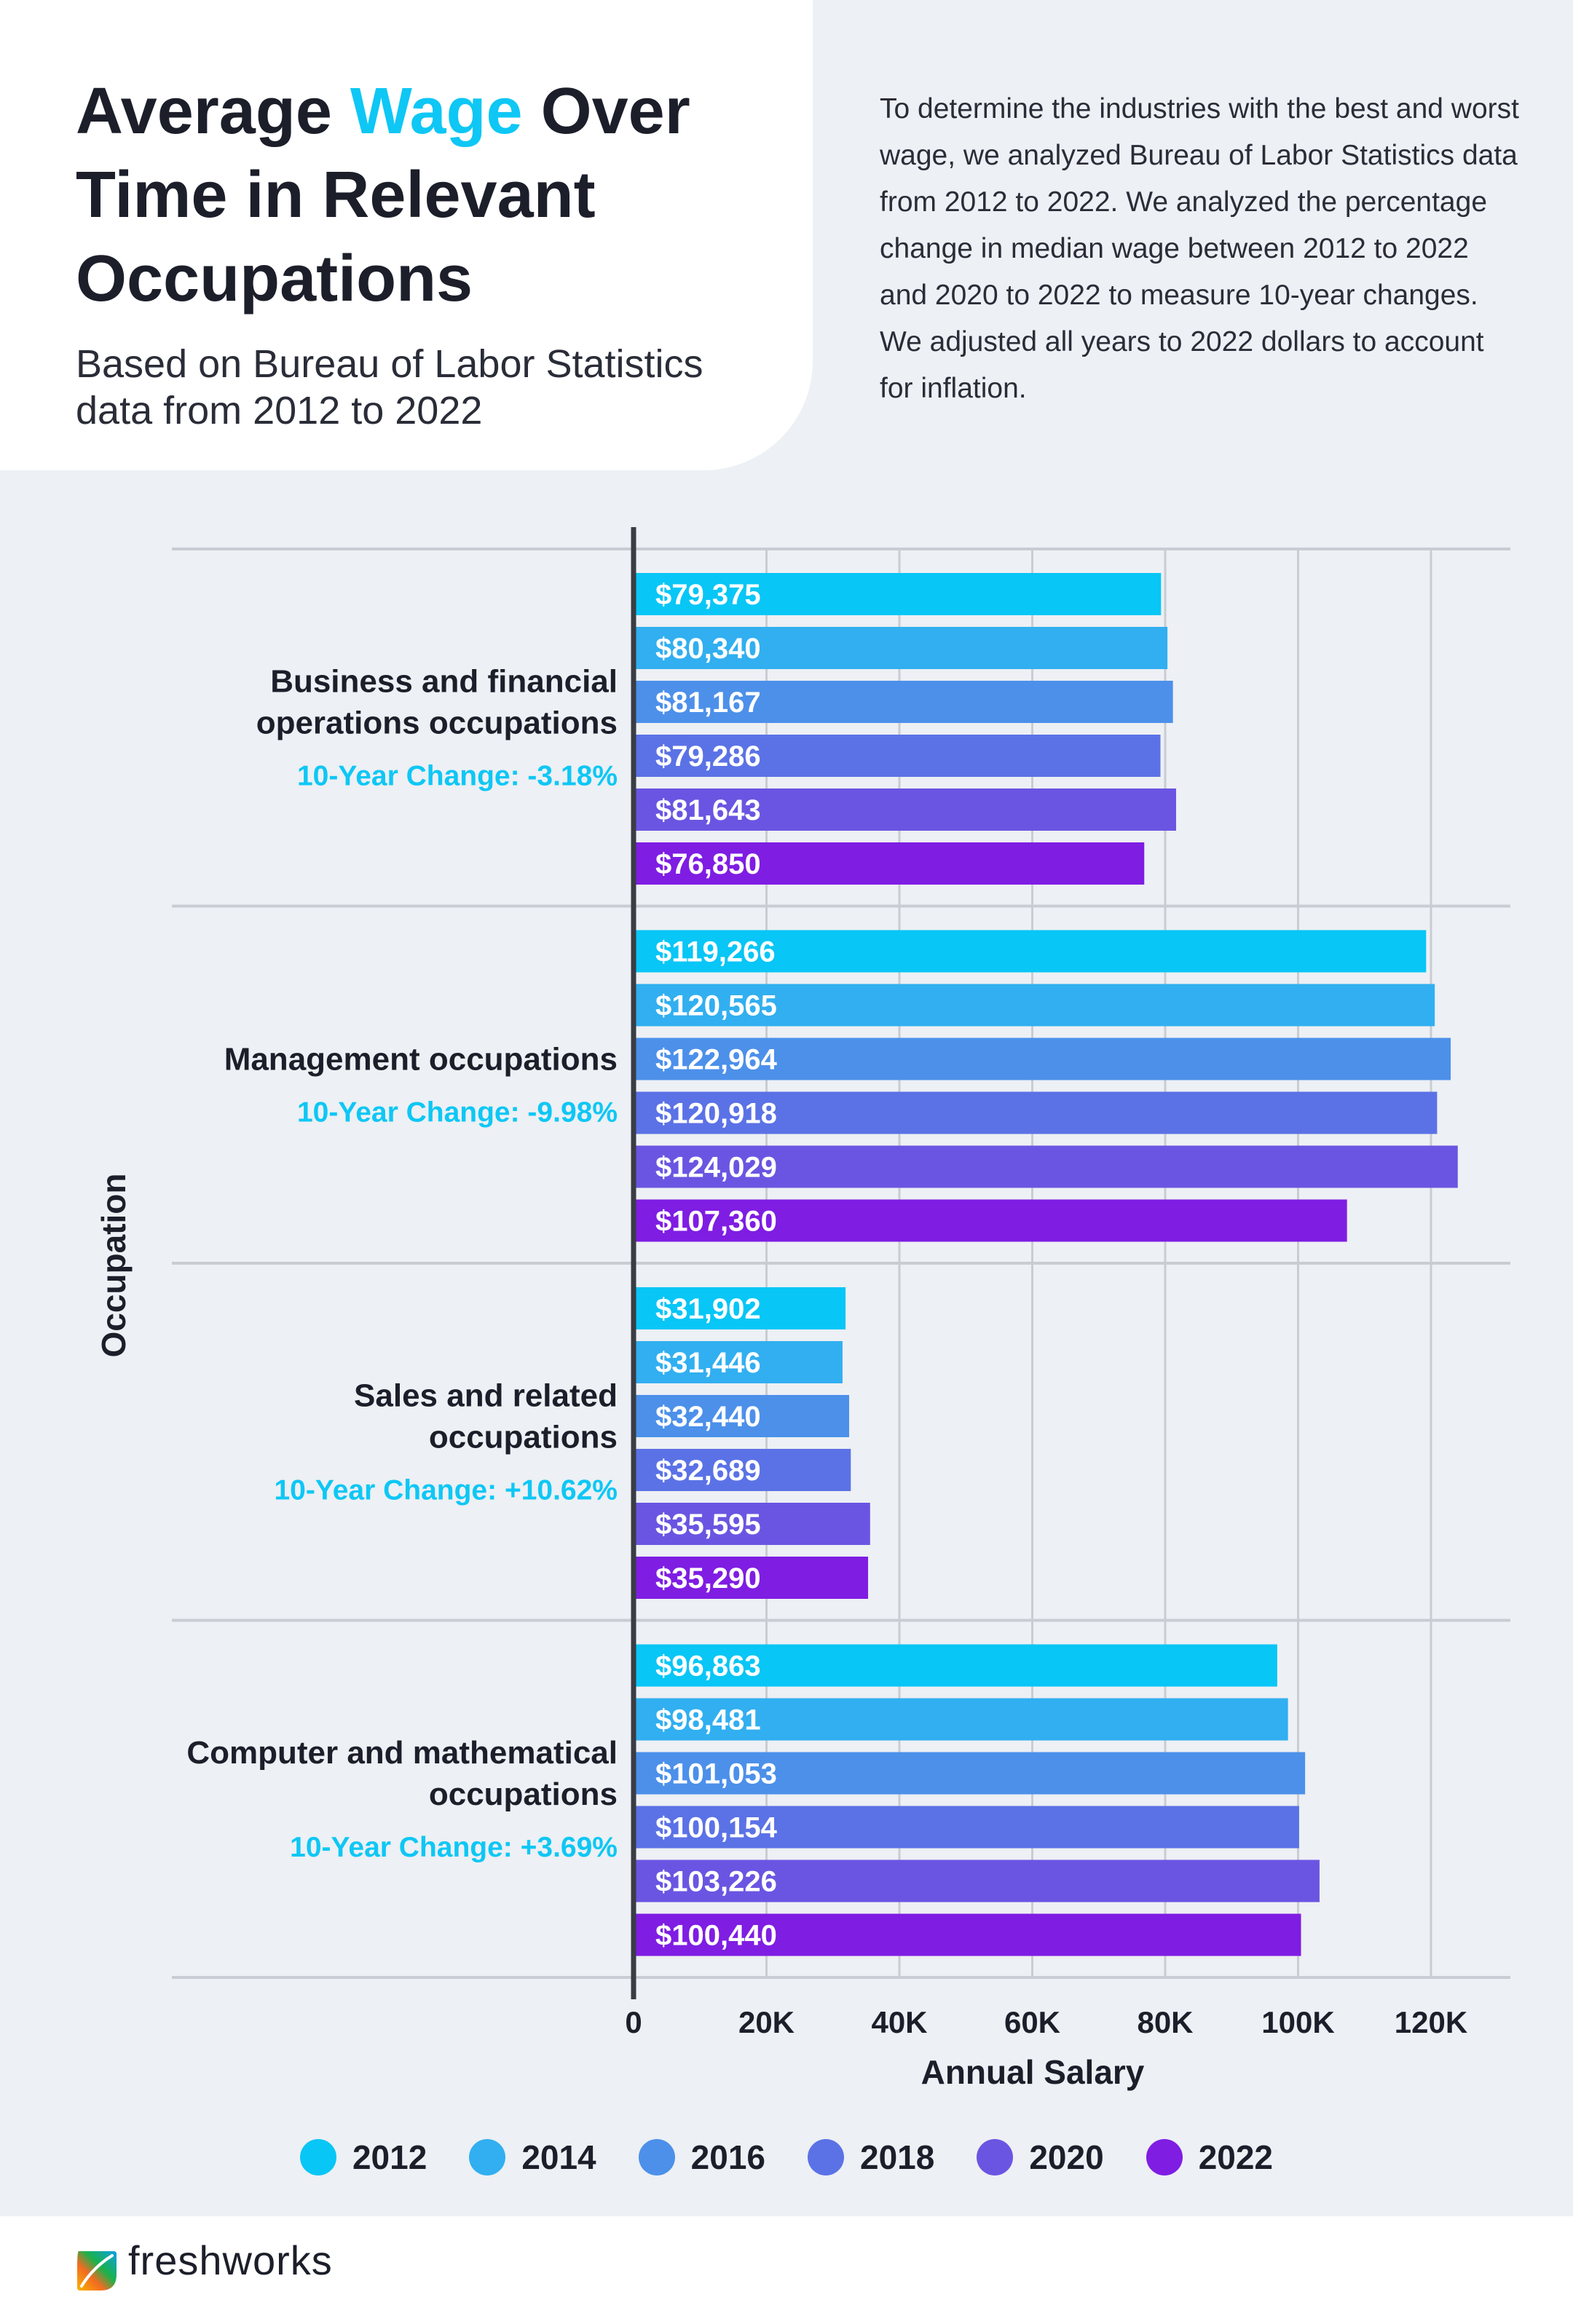 The width and height of the screenshot is (1573, 2324). What do you see at coordinates (897, 2157) in the screenshot?
I see `legend-label: 2018` at bounding box center [897, 2157].